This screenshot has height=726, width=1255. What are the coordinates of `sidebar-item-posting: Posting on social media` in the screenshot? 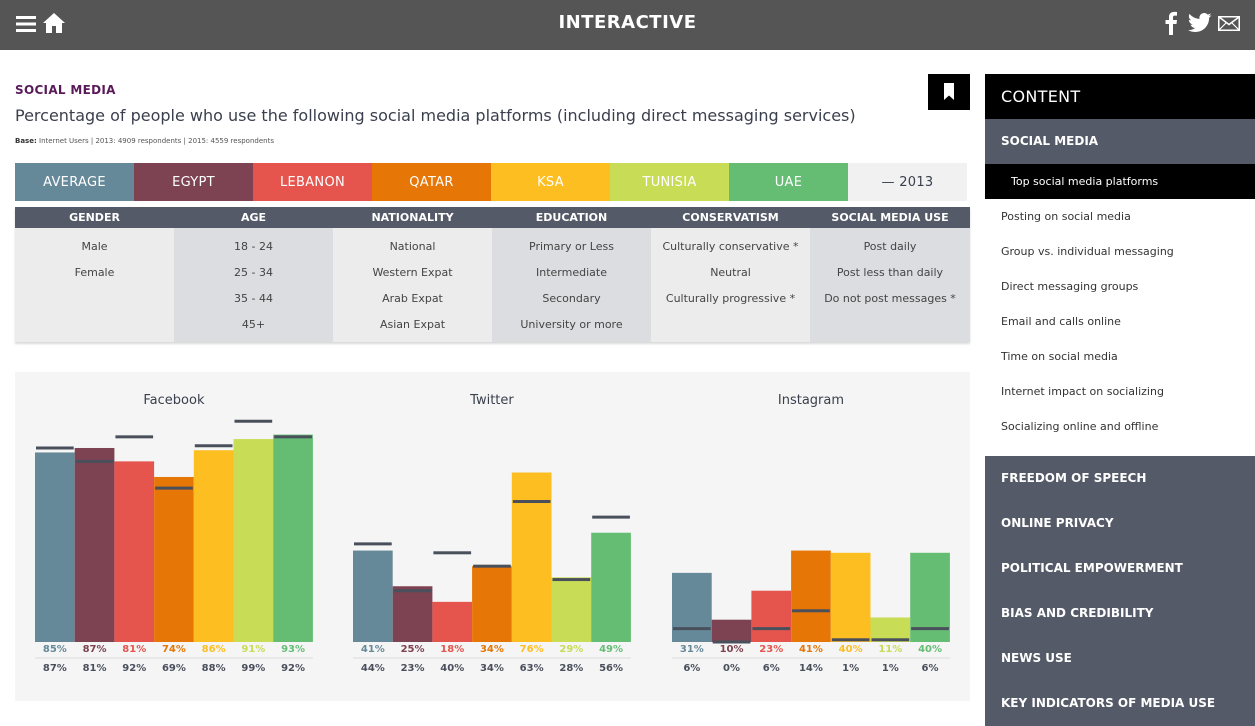 It's located at (1120, 216).